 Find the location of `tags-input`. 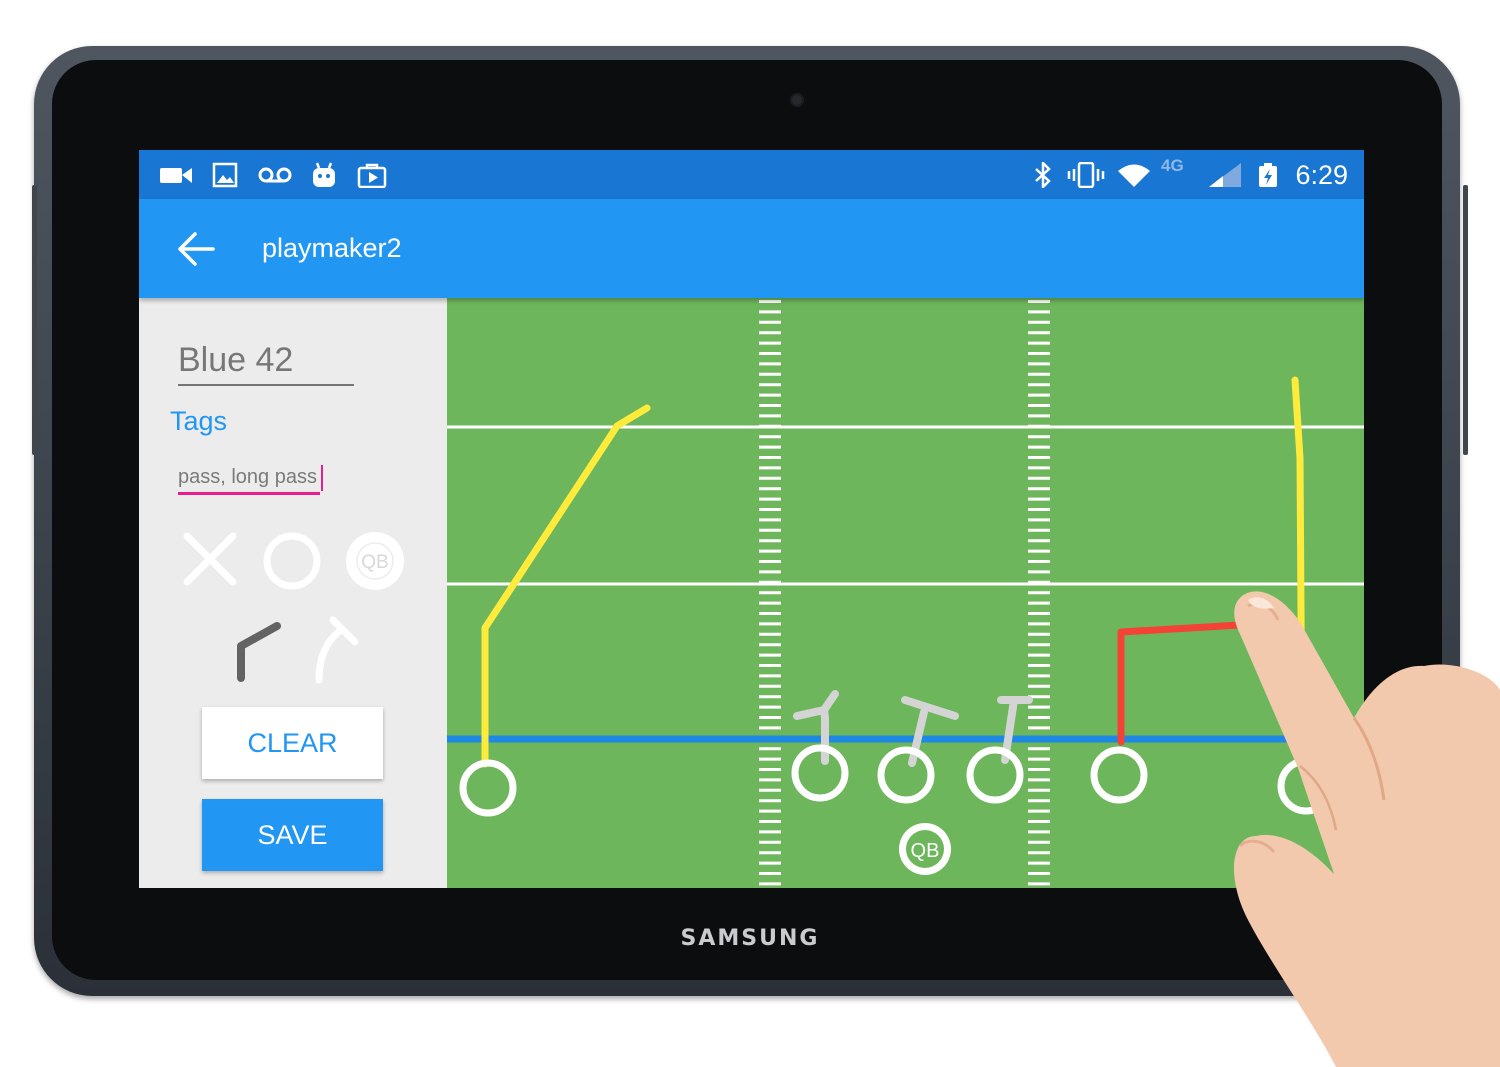

tags-input is located at coordinates (249, 478).